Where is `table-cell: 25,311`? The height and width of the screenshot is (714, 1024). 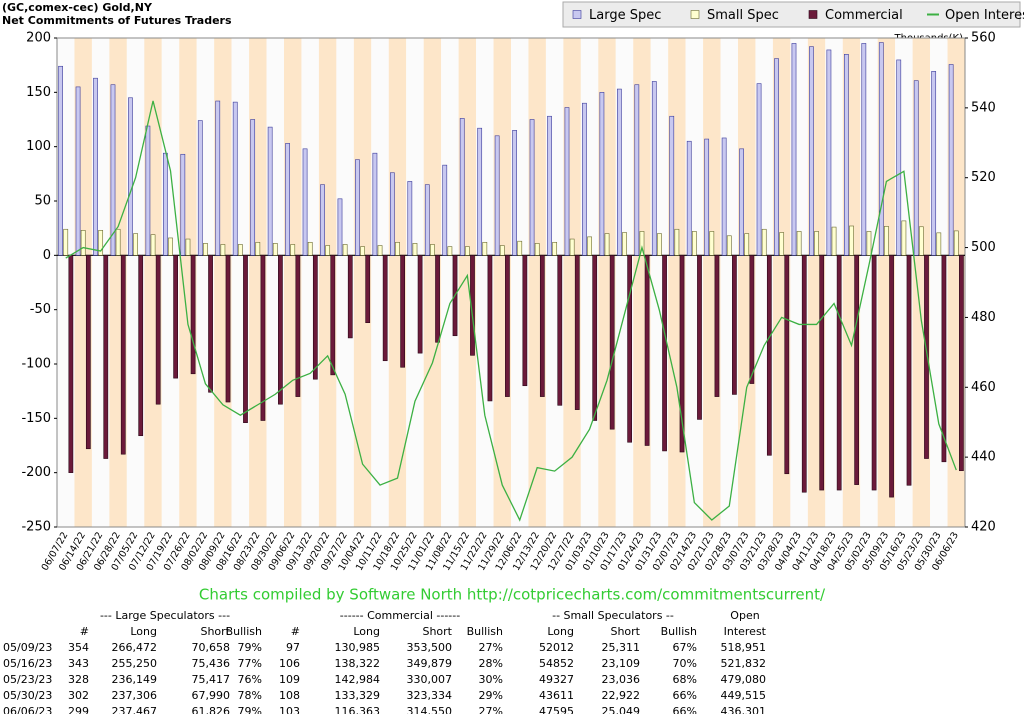 table-cell: 25,311 is located at coordinates (621, 647).